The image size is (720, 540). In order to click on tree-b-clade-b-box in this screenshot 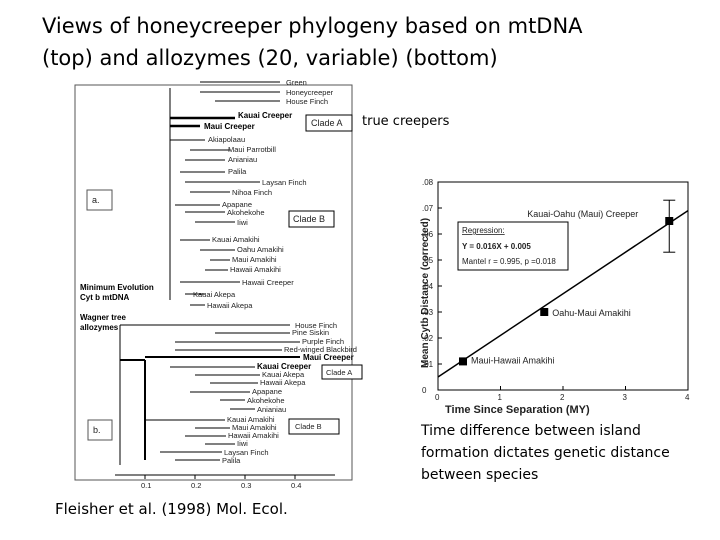, I will do `click(314, 426)`.